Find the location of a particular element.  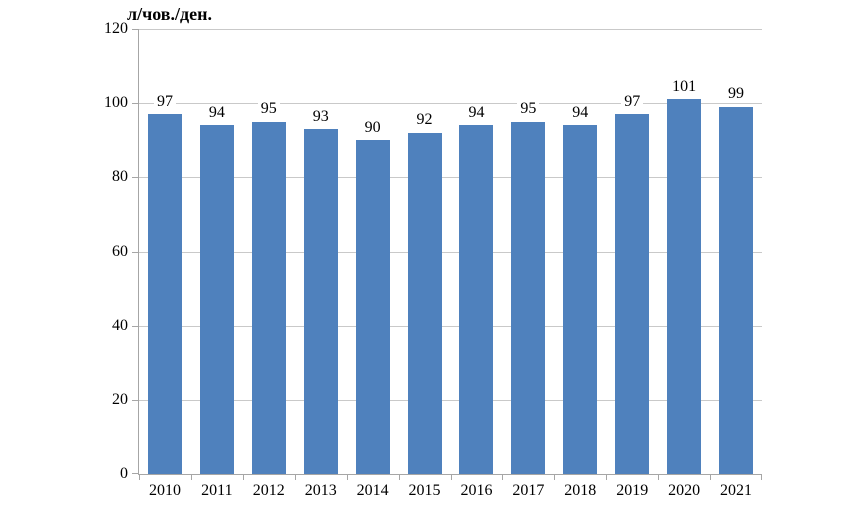

bar-value-label: 92 is located at coordinates (424, 120).